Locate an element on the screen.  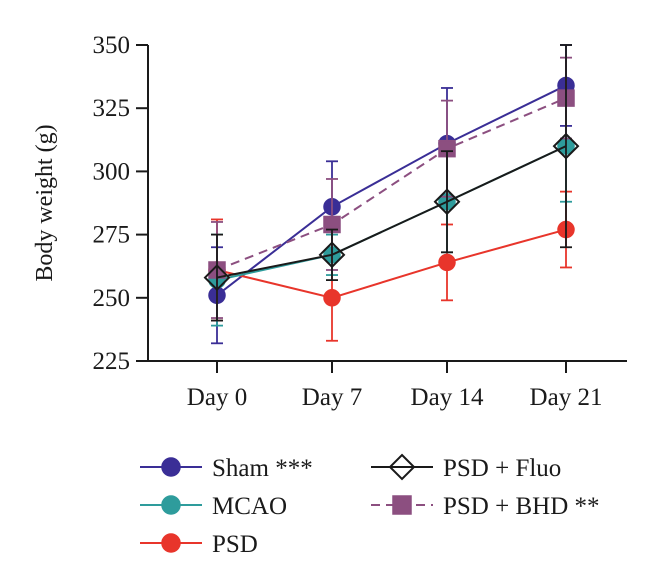
y-tick-label: 350 is located at coordinates (112, 45).